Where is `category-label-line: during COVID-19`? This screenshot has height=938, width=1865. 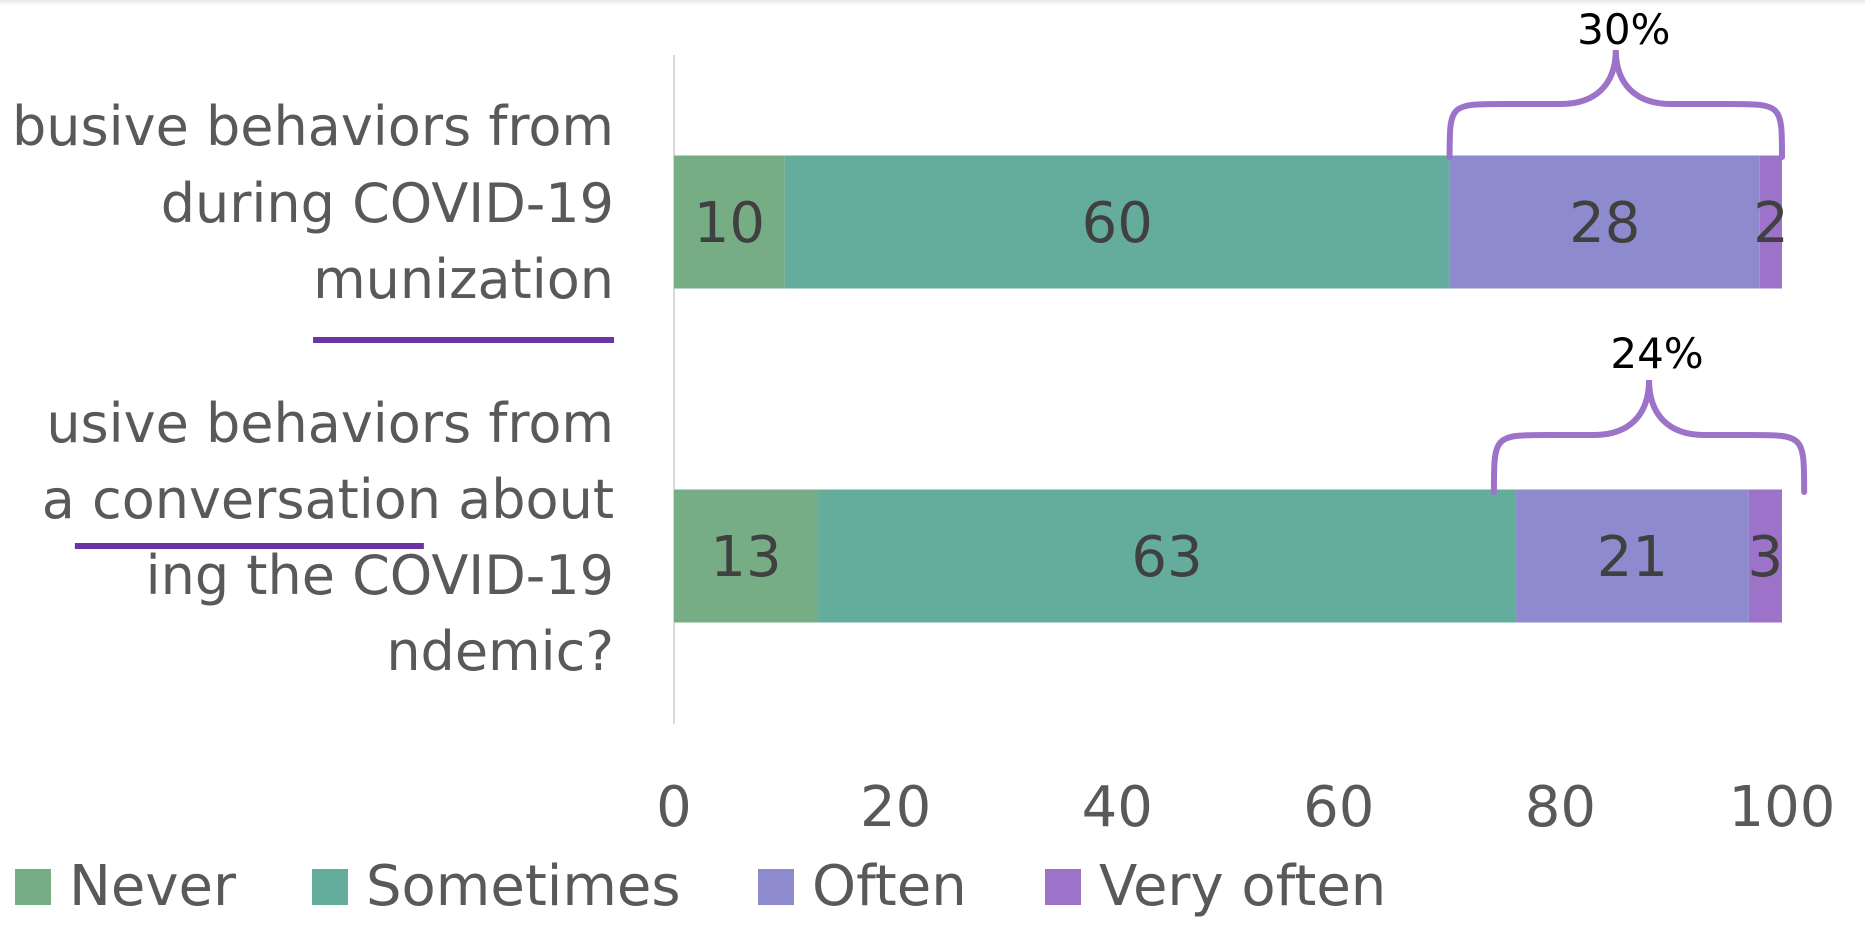 category-label-line: during COVID-19 is located at coordinates (387, 203).